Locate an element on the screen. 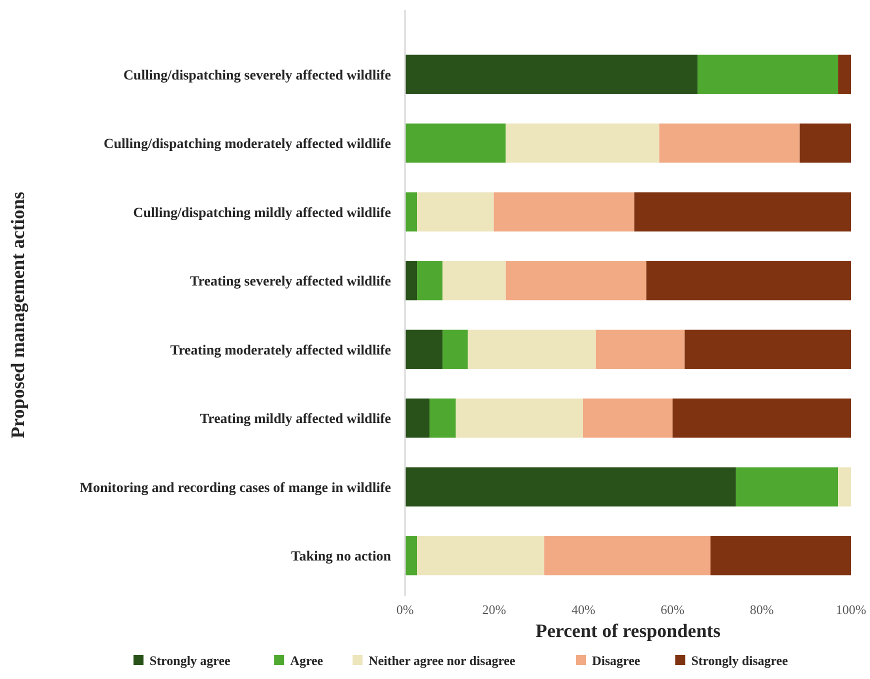 The image size is (870, 679). x-tick-label: 40% is located at coordinates (583, 609).